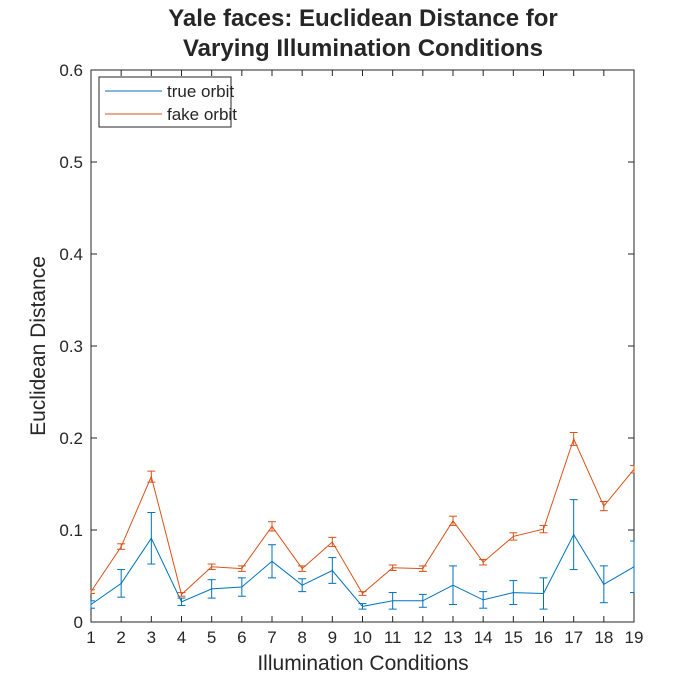 This screenshot has height=700, width=700. What do you see at coordinates (71, 254) in the screenshot?
I see `y-tick-label: 0.4` at bounding box center [71, 254].